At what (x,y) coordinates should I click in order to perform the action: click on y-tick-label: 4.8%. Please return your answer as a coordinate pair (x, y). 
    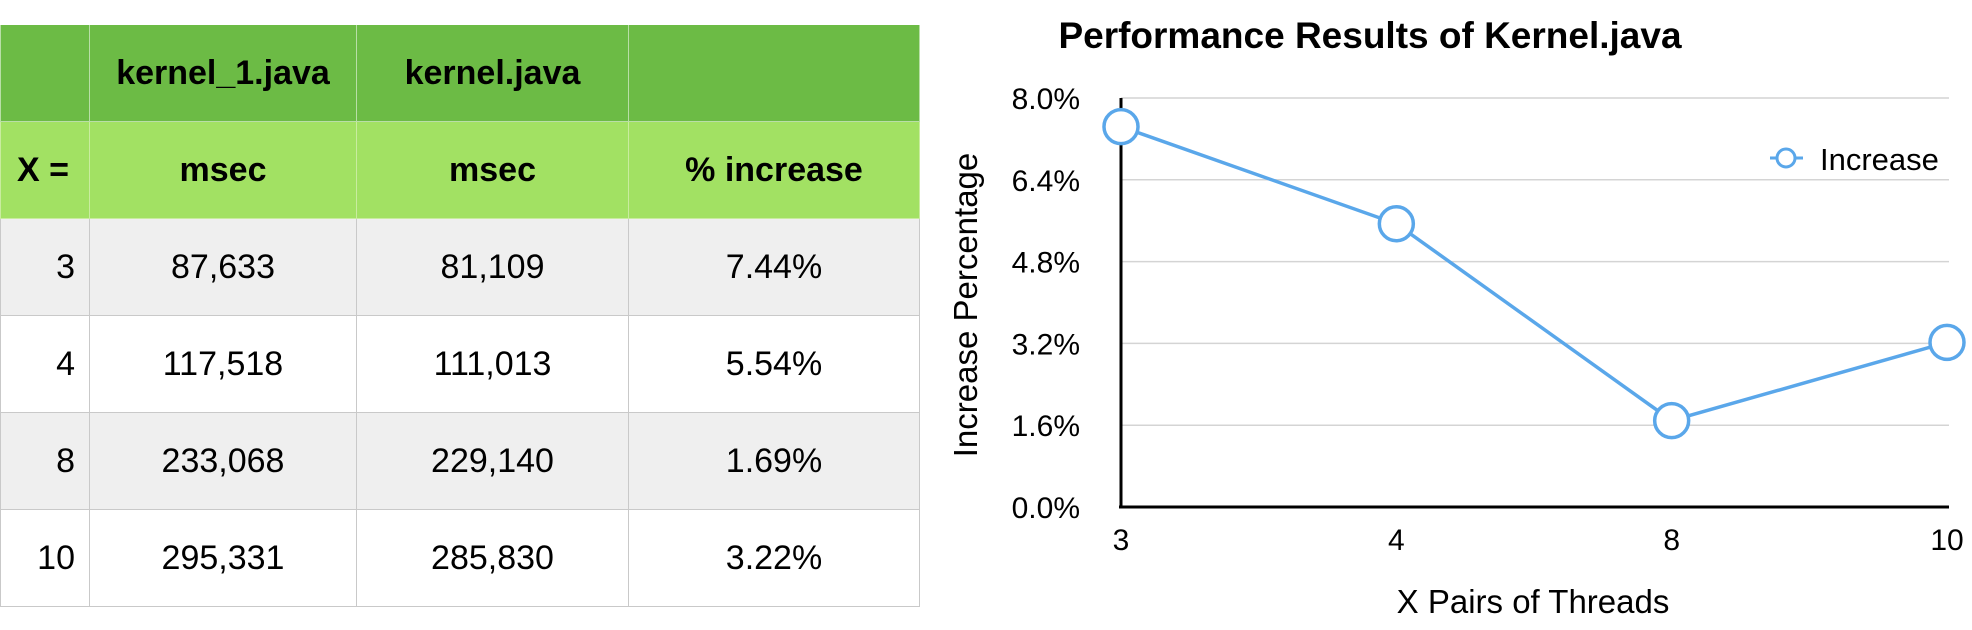
    Looking at the image, I should click on (1046, 263).